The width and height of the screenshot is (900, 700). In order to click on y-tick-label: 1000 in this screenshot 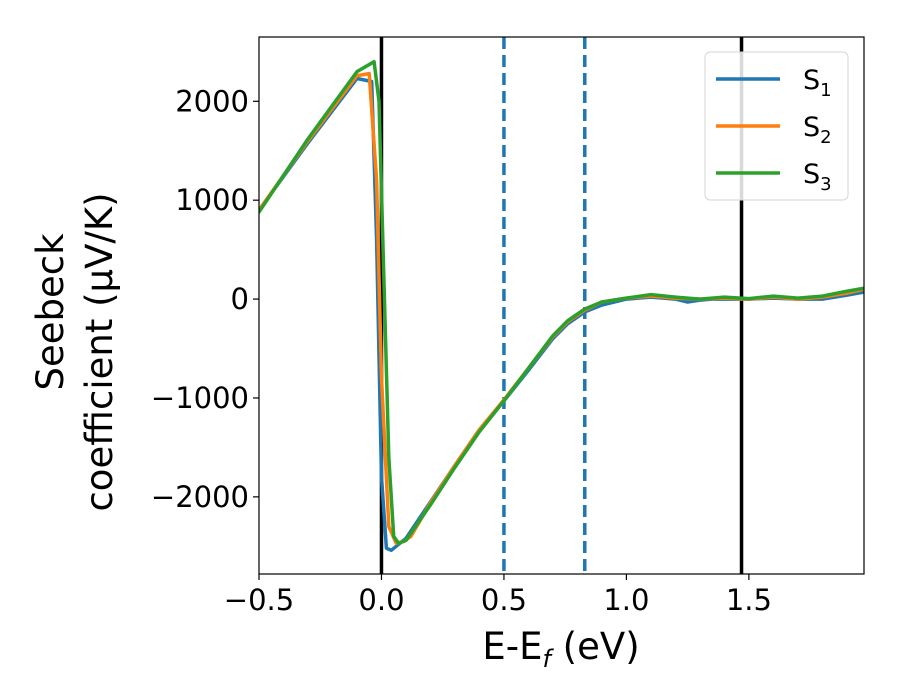, I will do `click(212, 200)`.